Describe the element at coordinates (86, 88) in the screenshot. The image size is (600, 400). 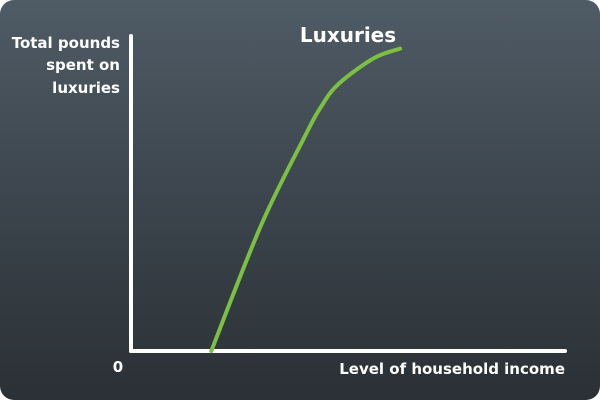
I see `y-axis-label-line-3: luxuries` at that location.